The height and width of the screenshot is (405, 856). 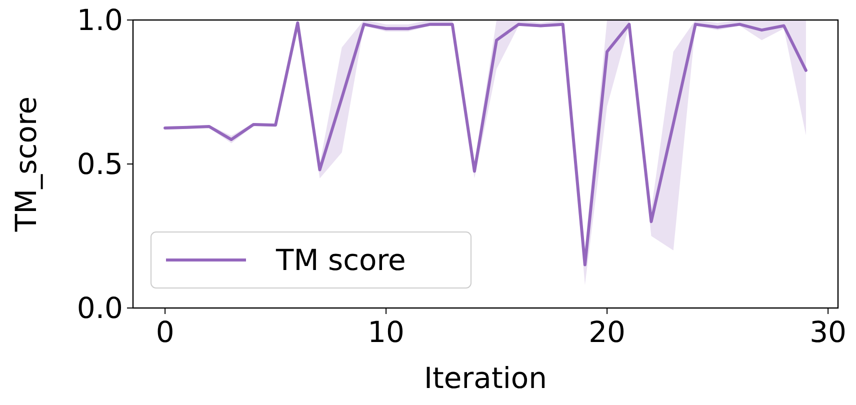 I want to click on x-tick-label: 10, so click(x=386, y=332).